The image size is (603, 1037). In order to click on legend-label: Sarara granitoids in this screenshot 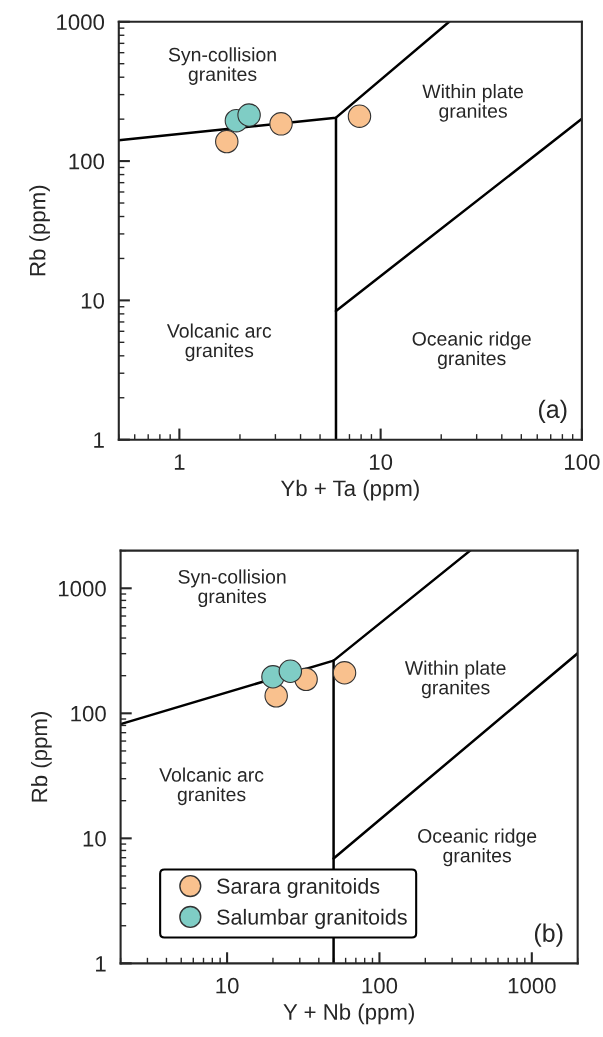, I will do `click(298, 888)`.